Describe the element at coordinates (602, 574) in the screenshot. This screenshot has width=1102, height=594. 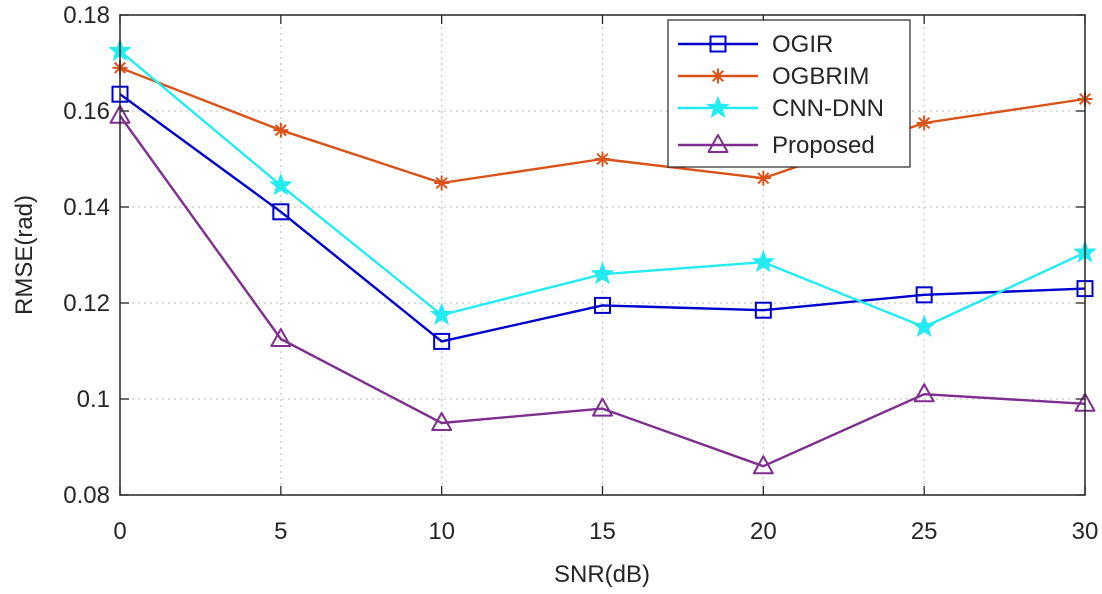
I see `x-axis-label: SNR(dB)` at that location.